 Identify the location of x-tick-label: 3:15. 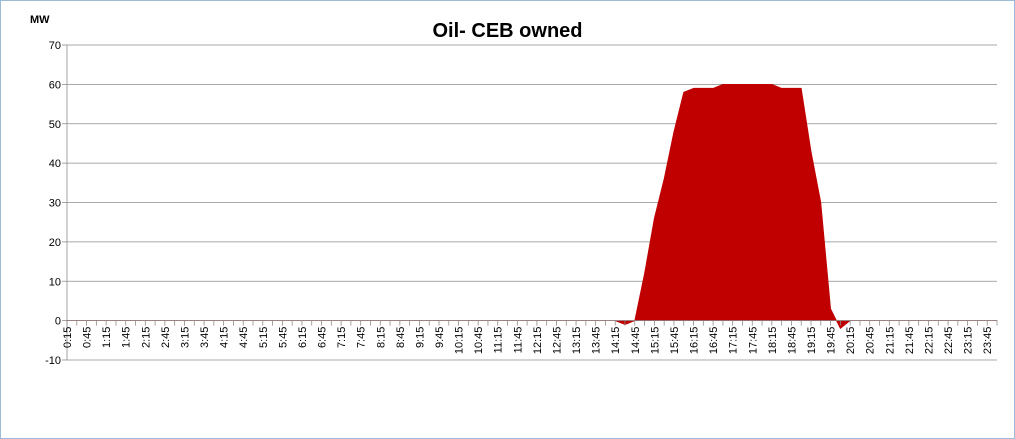
(185, 337).